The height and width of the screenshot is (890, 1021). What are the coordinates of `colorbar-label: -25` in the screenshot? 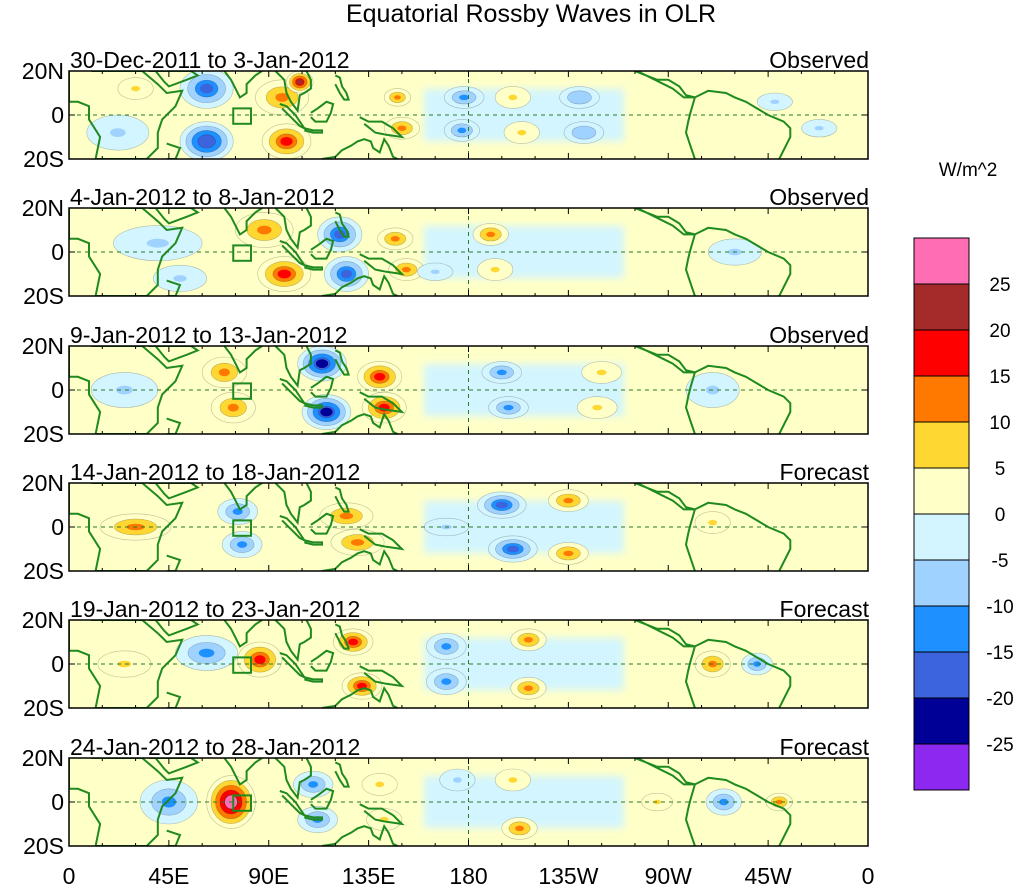 It's located at (999, 745).